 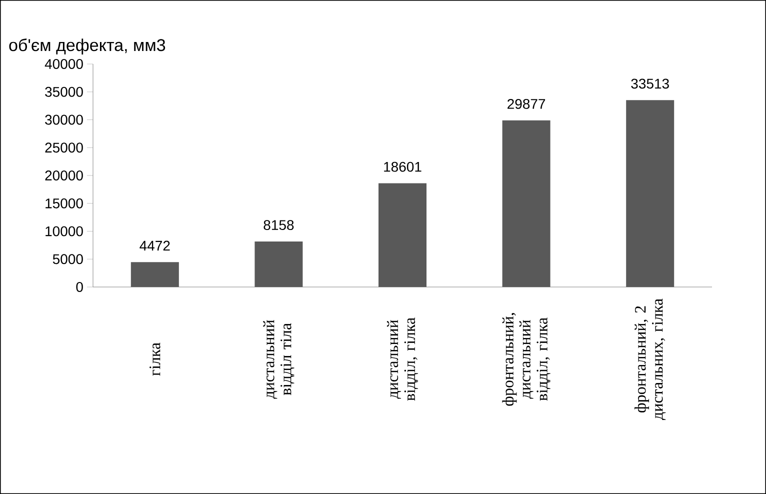 What do you see at coordinates (278, 359) in the screenshot?
I see `x-tick-label: дистальний відділ тіла` at bounding box center [278, 359].